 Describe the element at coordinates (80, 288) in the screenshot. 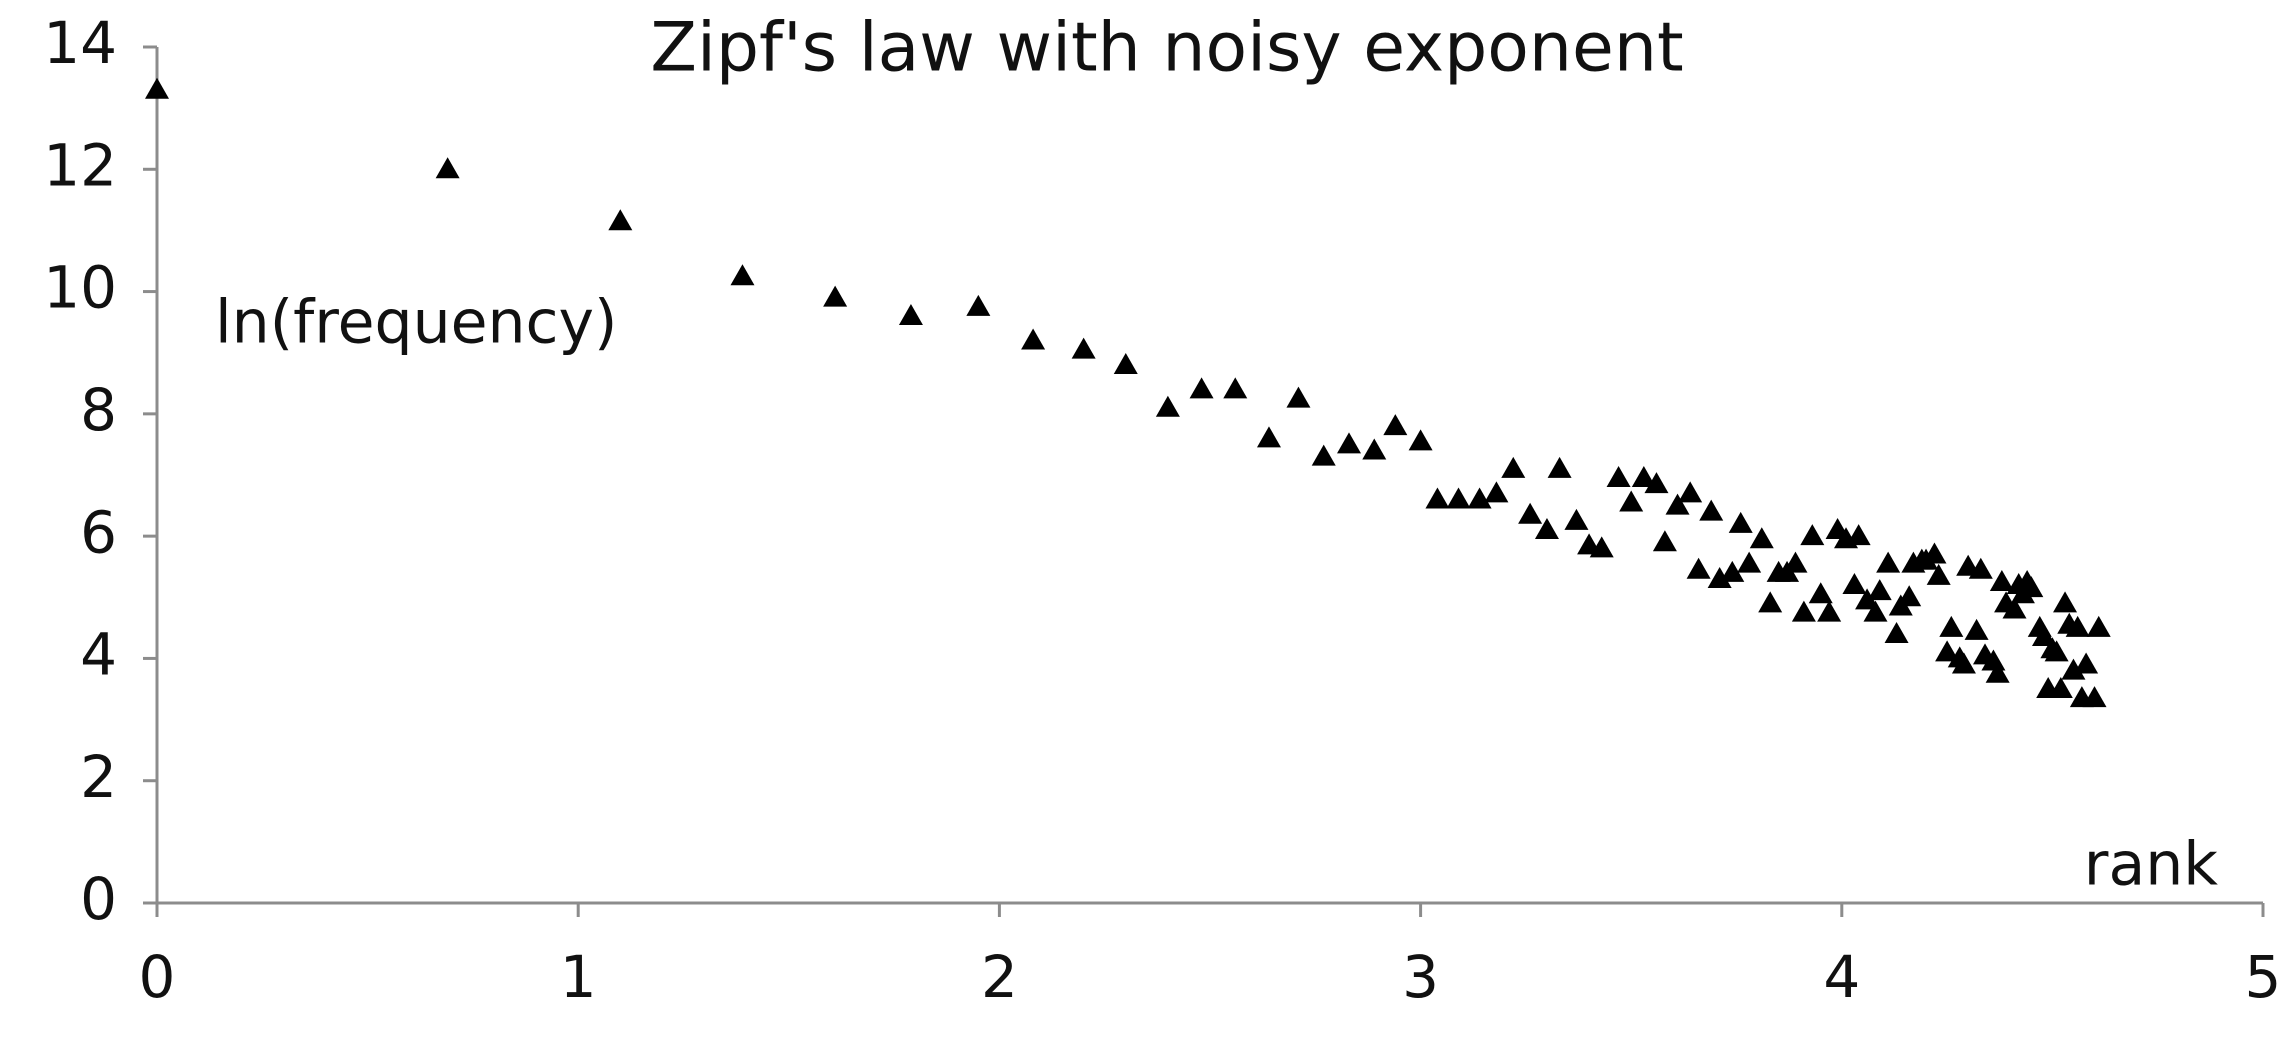

I see `y-tick-label: 10` at that location.